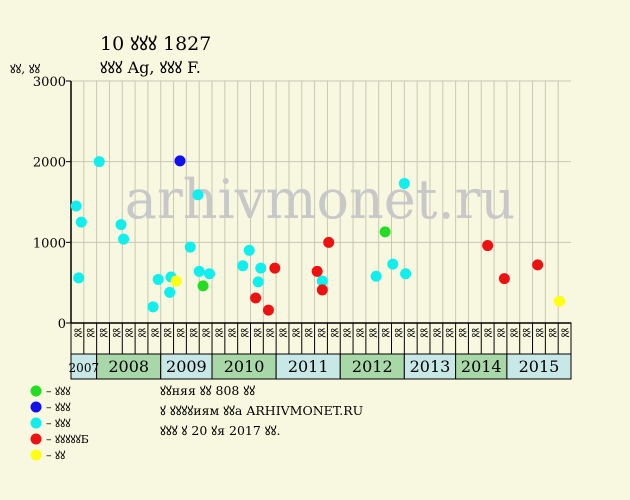 The height and width of the screenshot is (500, 630). Describe the element at coordinates (150, 67) in the screenshot. I see `chart-subtitle: ꙋꙋꙋ Ag, ꙋꙋꙋ F.` at that location.